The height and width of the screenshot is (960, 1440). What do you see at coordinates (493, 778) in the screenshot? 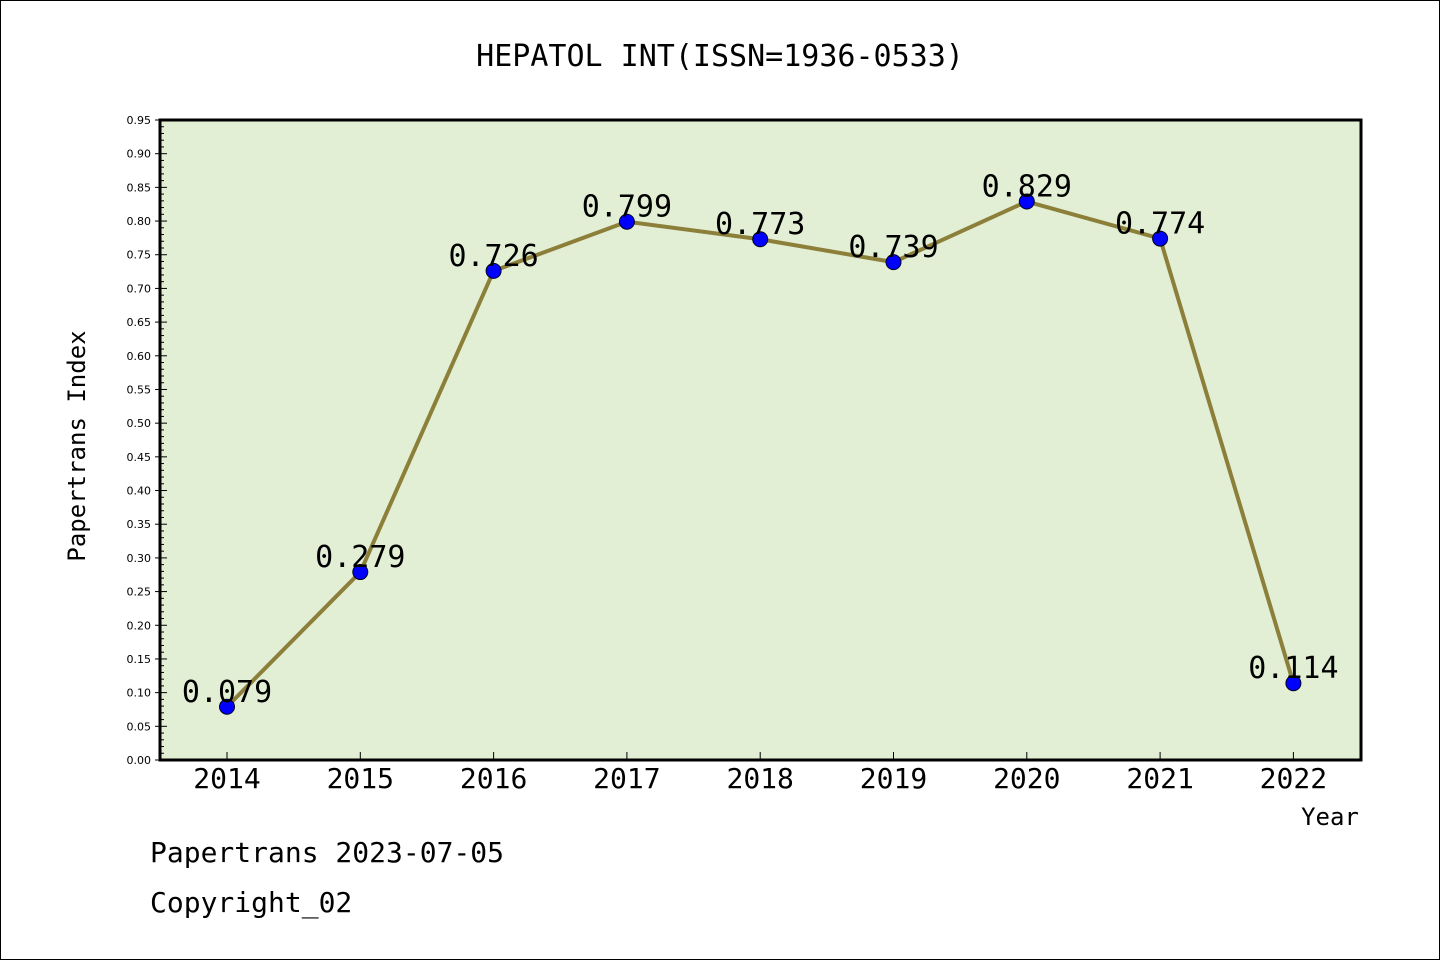
I see `x-tick-label: 2016` at bounding box center [493, 778].